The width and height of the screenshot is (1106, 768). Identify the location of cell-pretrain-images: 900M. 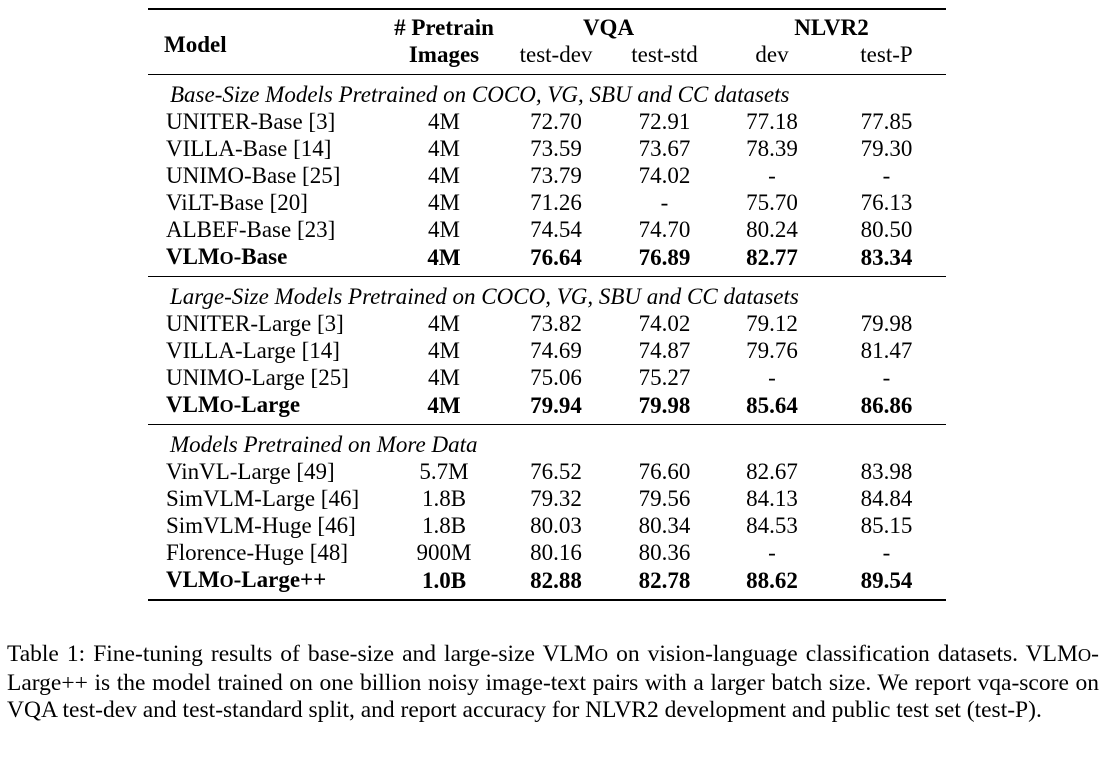
(444, 552).